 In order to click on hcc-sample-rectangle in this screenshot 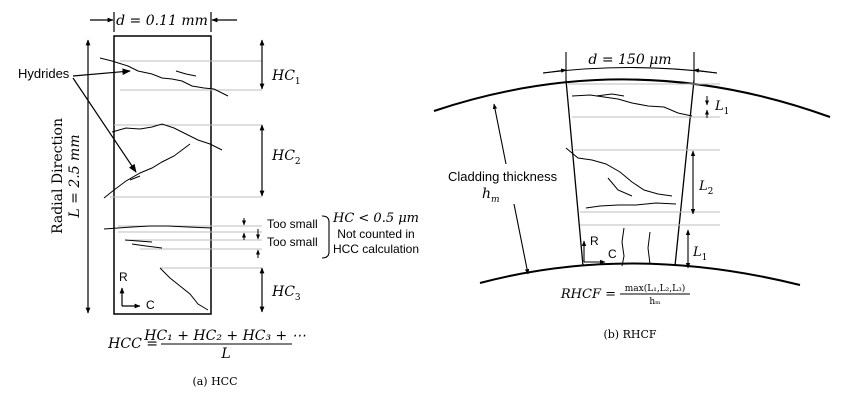, I will do `click(162, 175)`.